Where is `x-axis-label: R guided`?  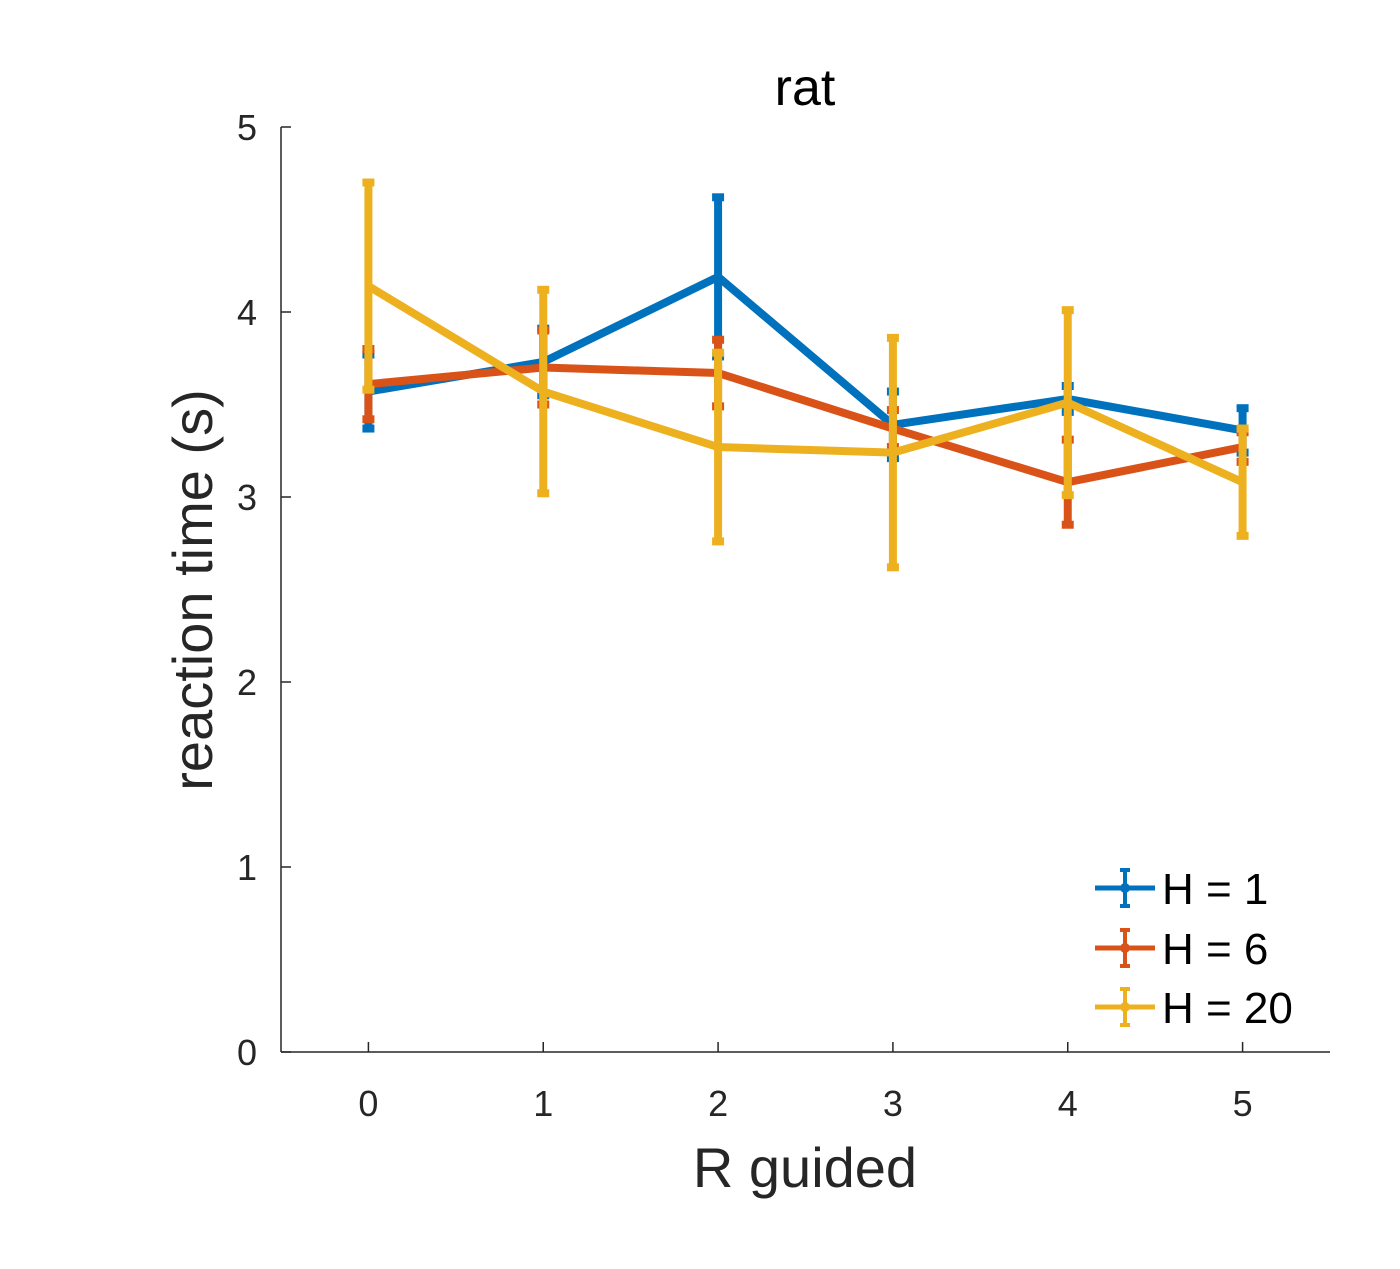 x-axis-label: R guided is located at coordinates (805, 1167).